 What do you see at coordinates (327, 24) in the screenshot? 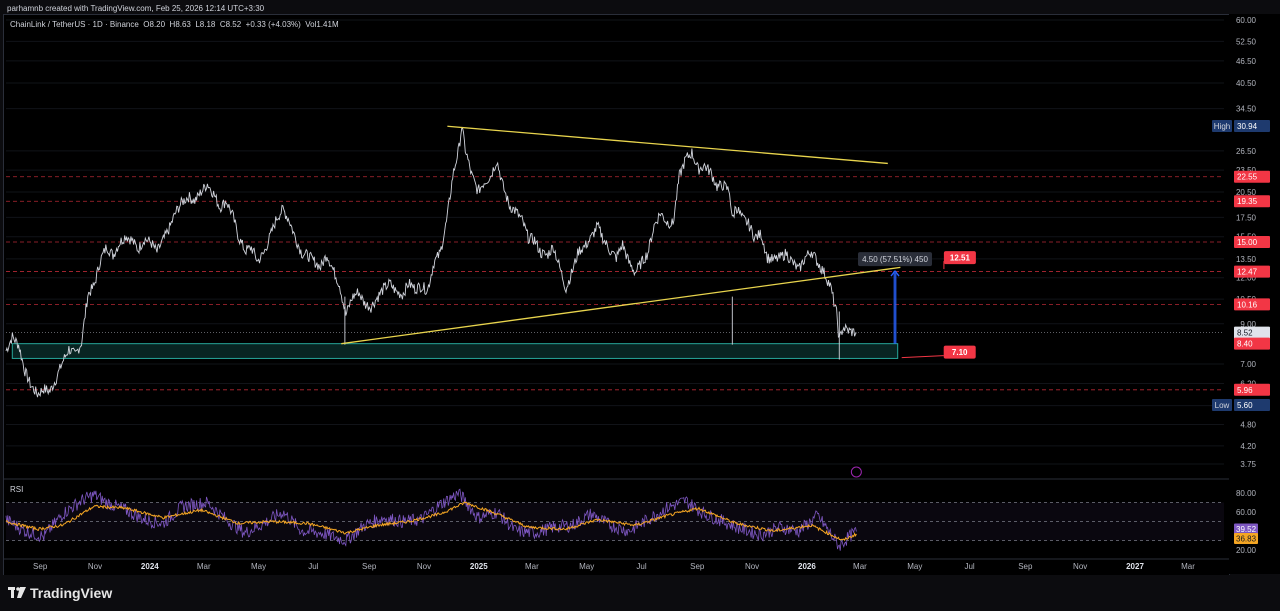
I see `volume-value: 1.41M` at bounding box center [327, 24].